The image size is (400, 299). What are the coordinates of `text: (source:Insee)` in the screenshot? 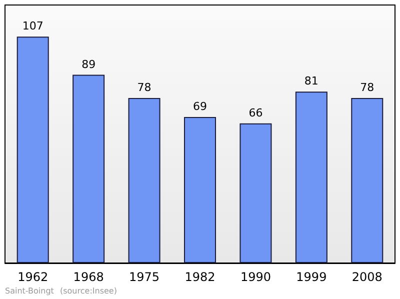 It's located at (88, 291).